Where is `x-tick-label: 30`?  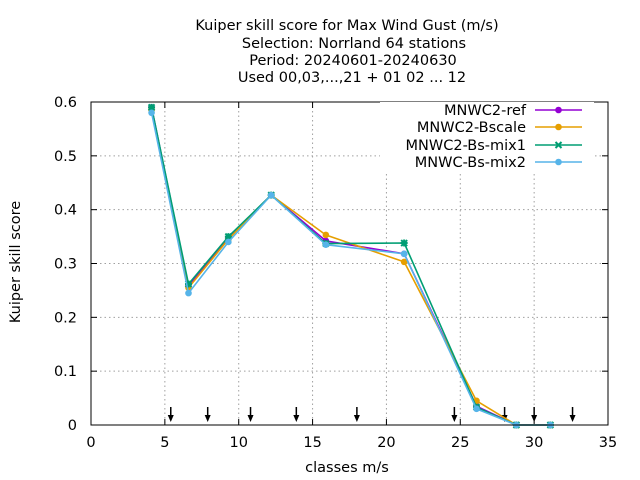 x-tick-label: 30 is located at coordinates (534, 443).